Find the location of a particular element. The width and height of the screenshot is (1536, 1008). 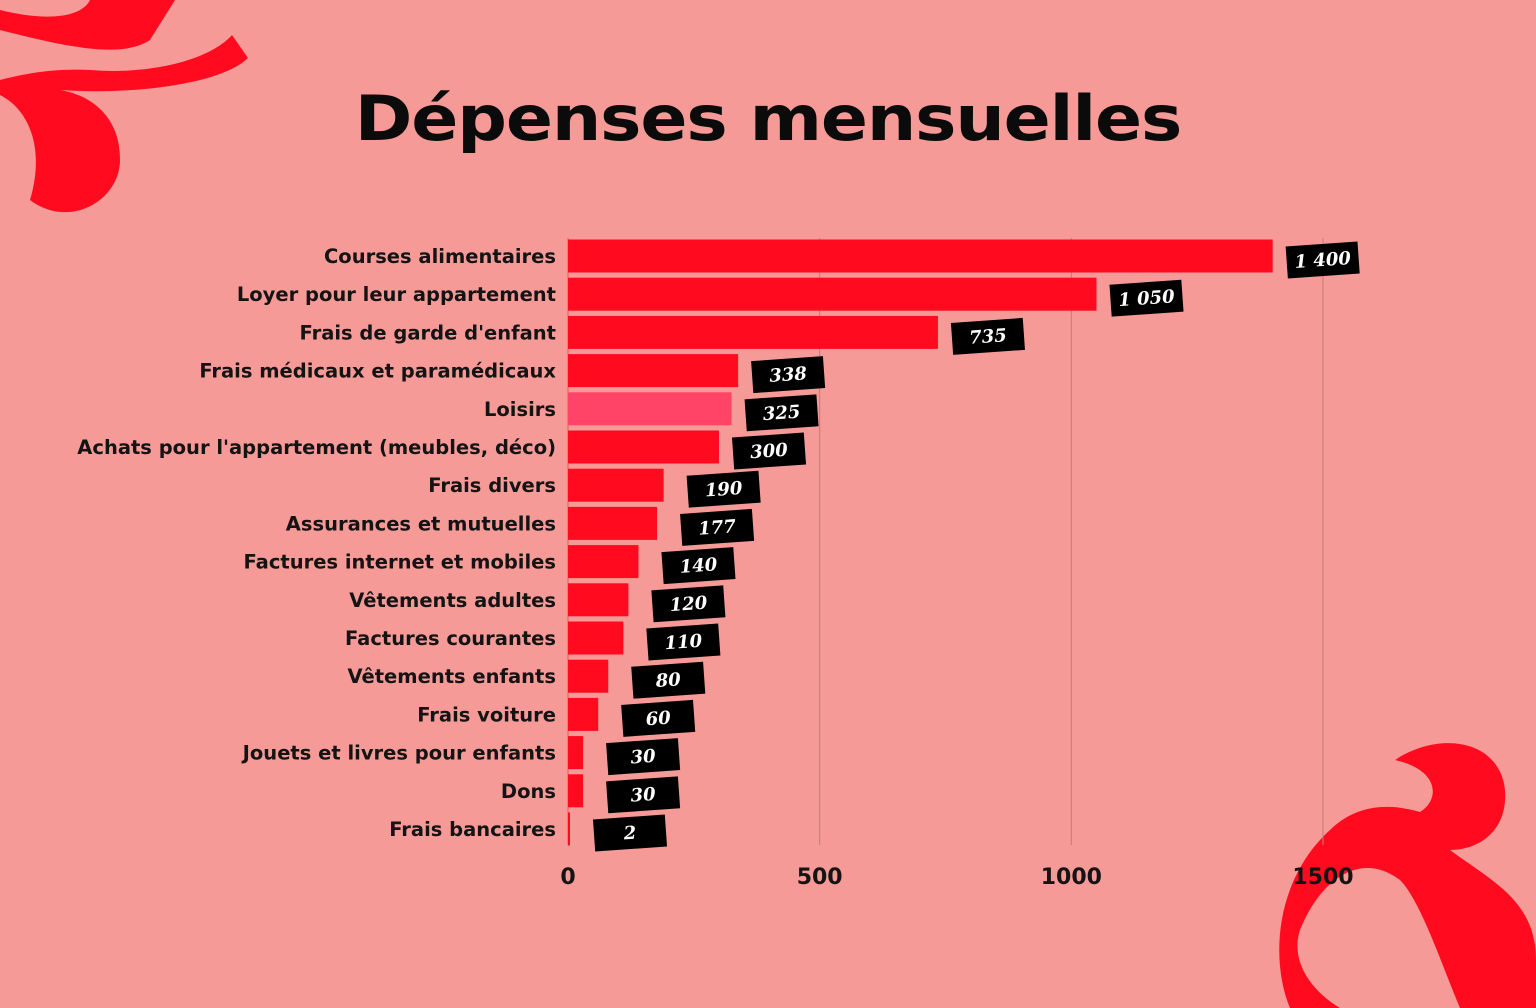

value-label-text: 300 is located at coordinates (769, 452).